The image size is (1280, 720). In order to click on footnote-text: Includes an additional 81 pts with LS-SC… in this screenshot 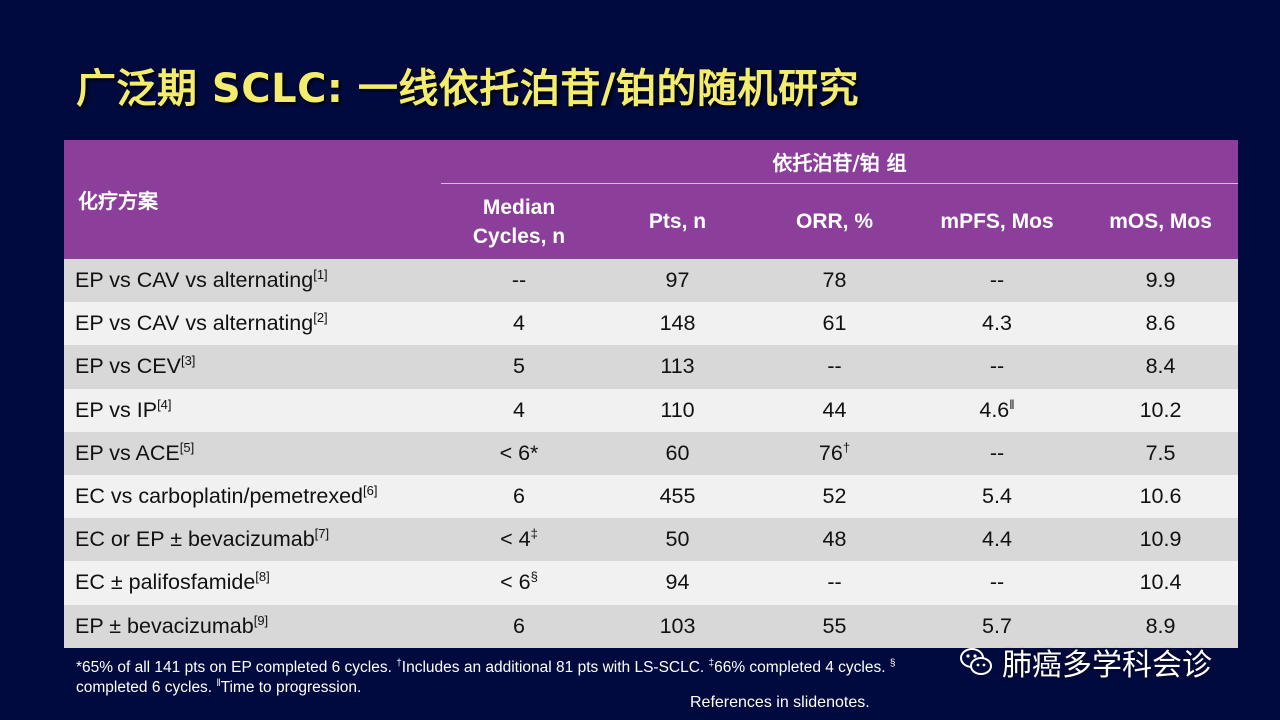, I will do `click(555, 667)`.